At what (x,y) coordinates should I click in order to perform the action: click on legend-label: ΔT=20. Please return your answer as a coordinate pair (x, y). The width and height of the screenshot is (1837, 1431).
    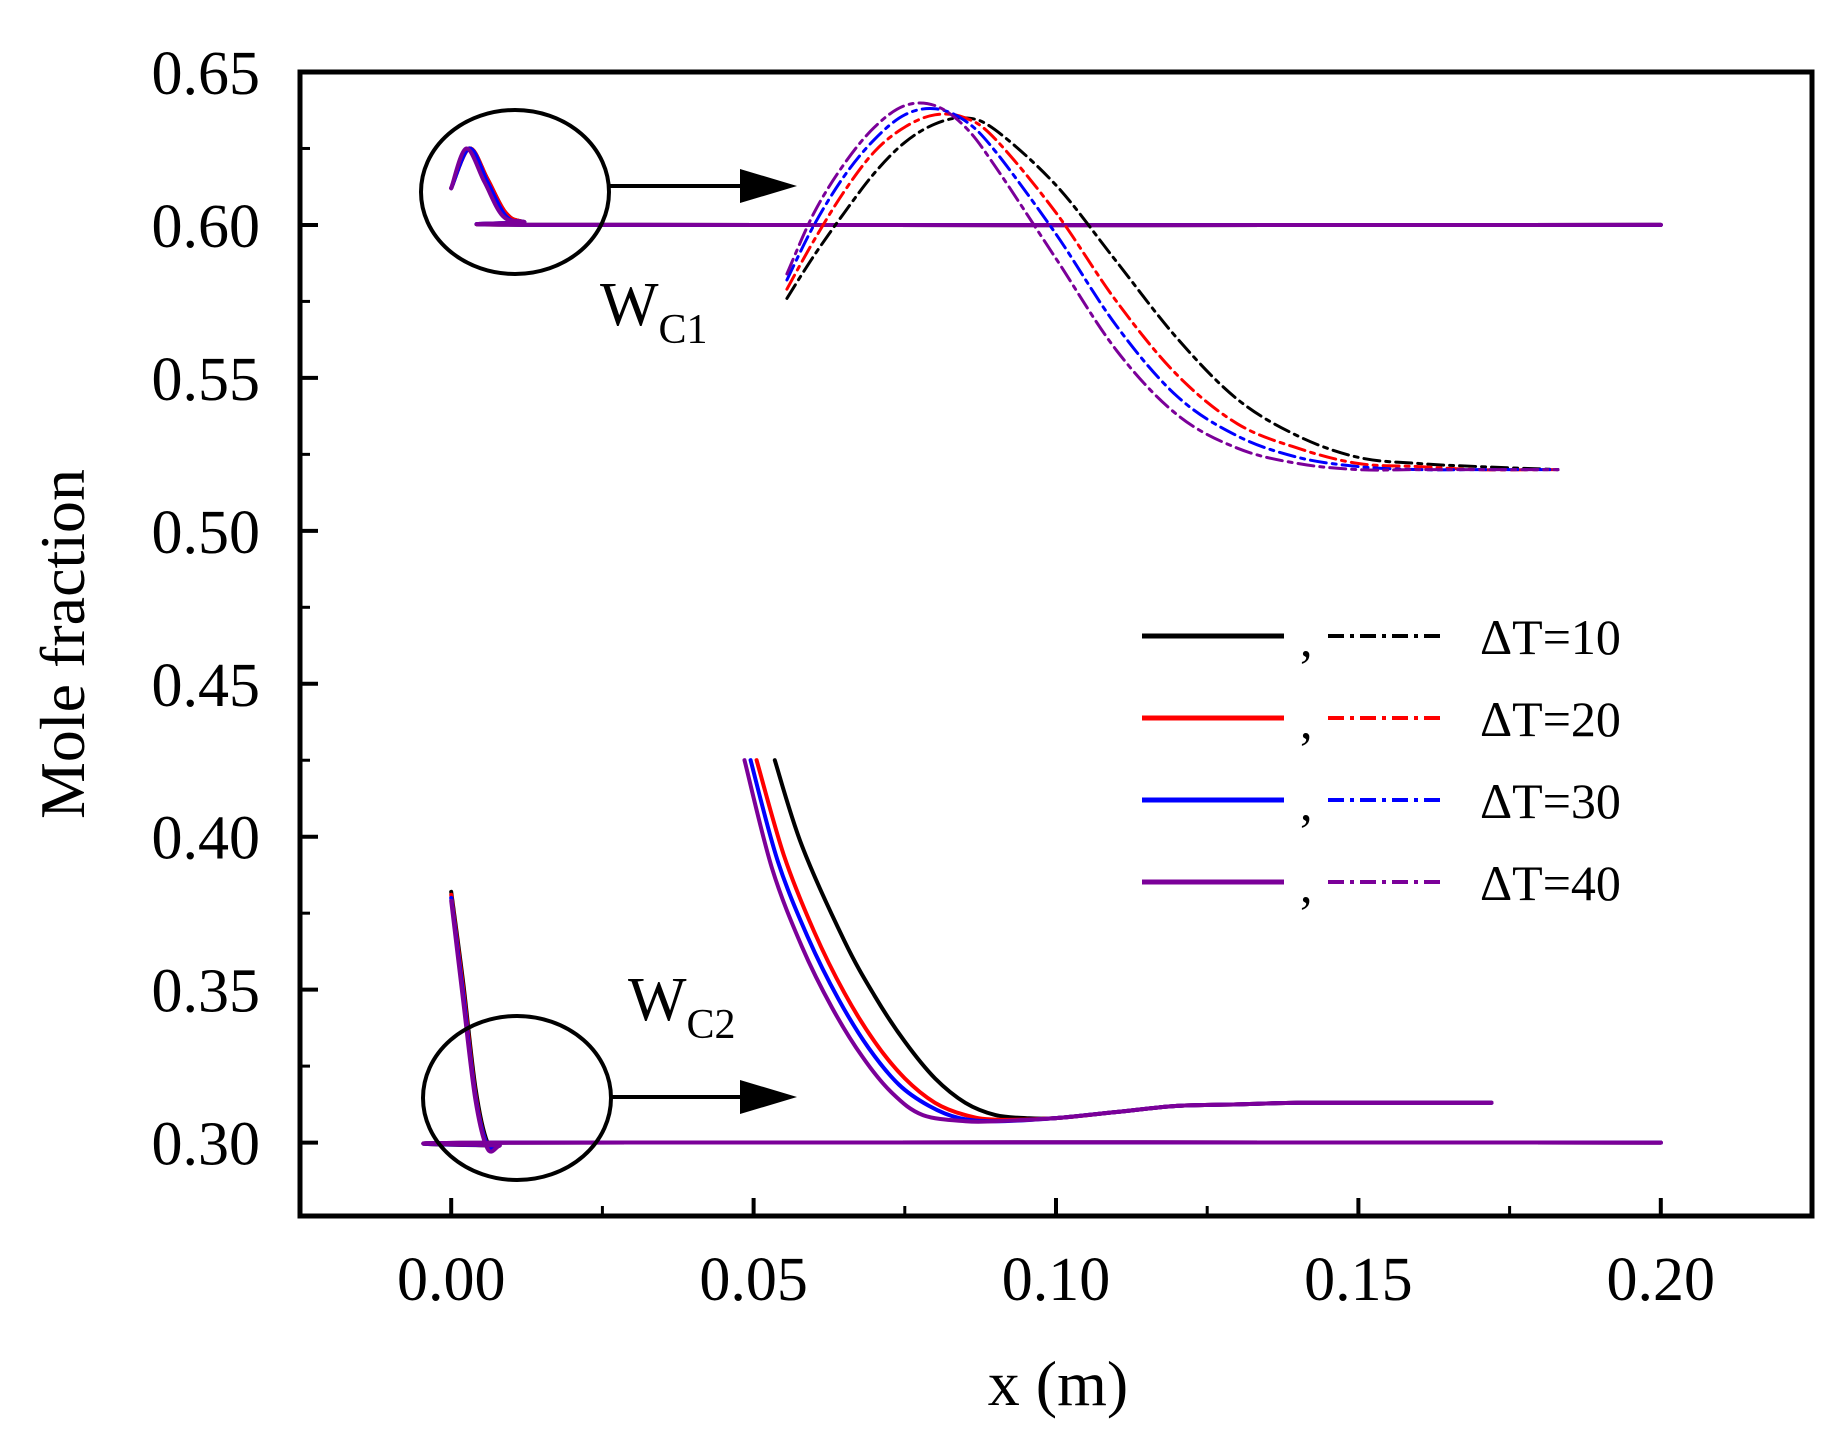
    Looking at the image, I should click on (1550, 719).